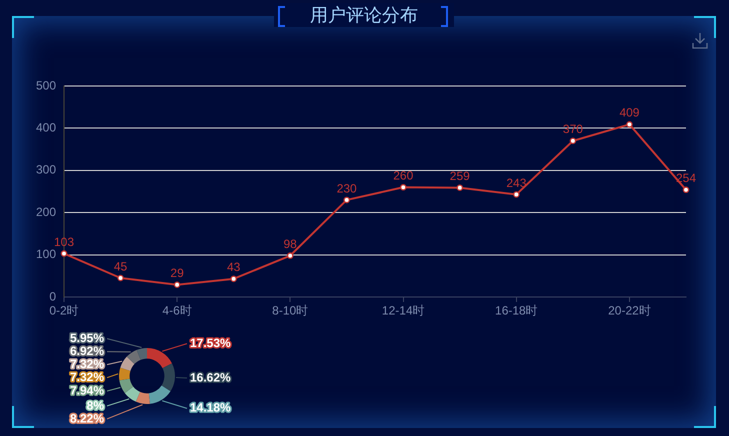 This screenshot has height=436, width=729. I want to click on data-label: 8%, so click(95, 405).